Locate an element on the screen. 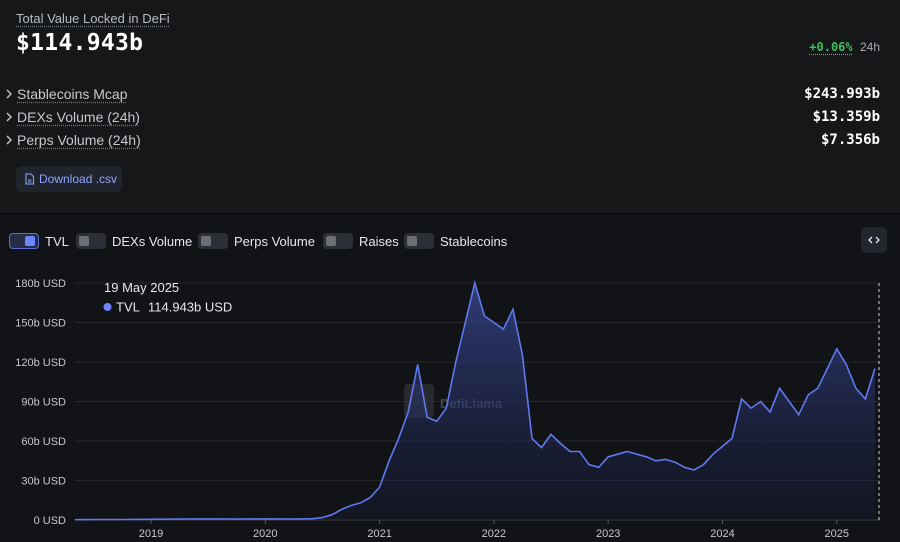 The height and width of the screenshot is (542, 900). change-period: 24h is located at coordinates (869, 47).